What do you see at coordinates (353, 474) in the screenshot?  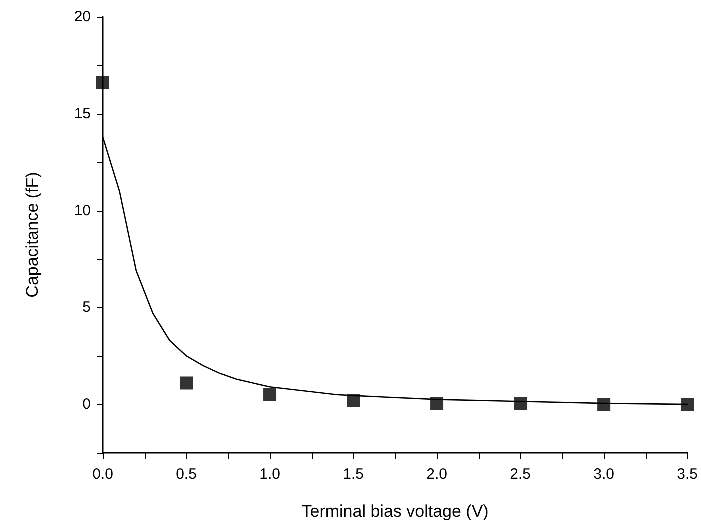 I see `x-tick-label: 1.5` at bounding box center [353, 474].